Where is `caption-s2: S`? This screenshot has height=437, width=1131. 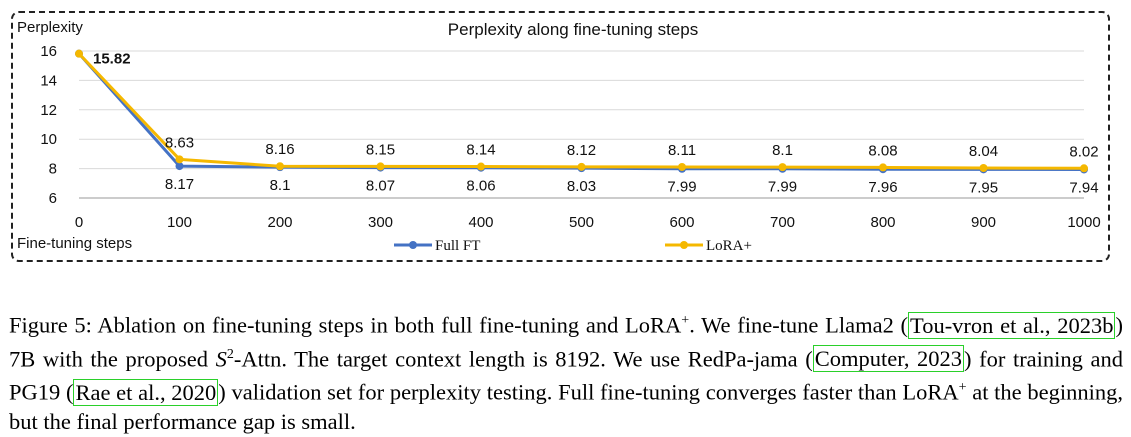
caption-s2: S is located at coordinates (221, 358).